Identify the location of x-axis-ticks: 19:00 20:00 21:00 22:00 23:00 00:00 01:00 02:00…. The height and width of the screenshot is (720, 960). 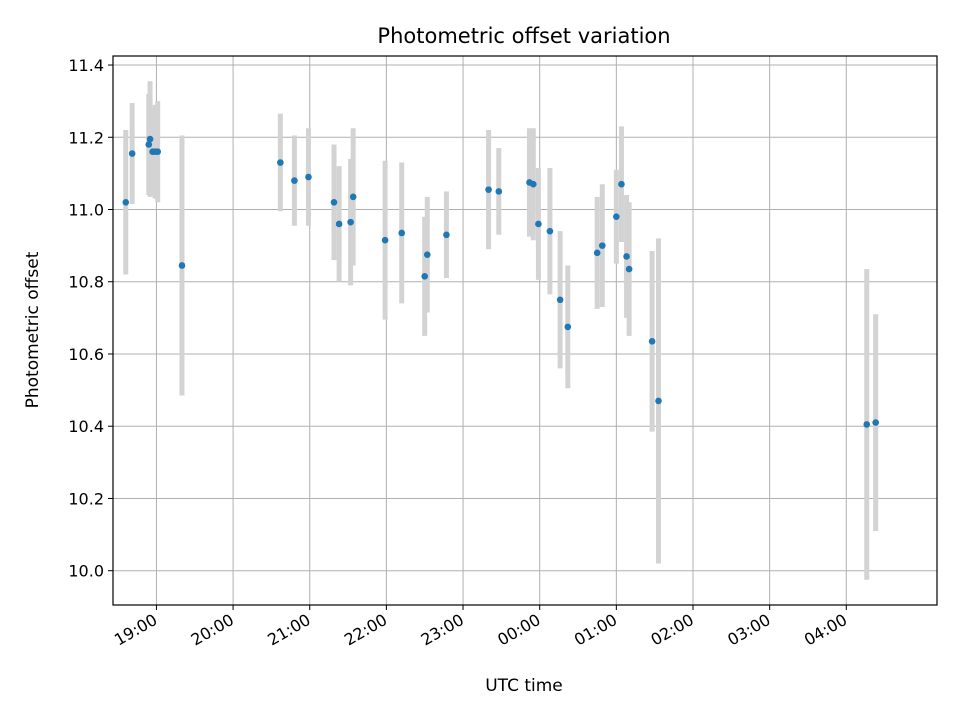
(480, 627).